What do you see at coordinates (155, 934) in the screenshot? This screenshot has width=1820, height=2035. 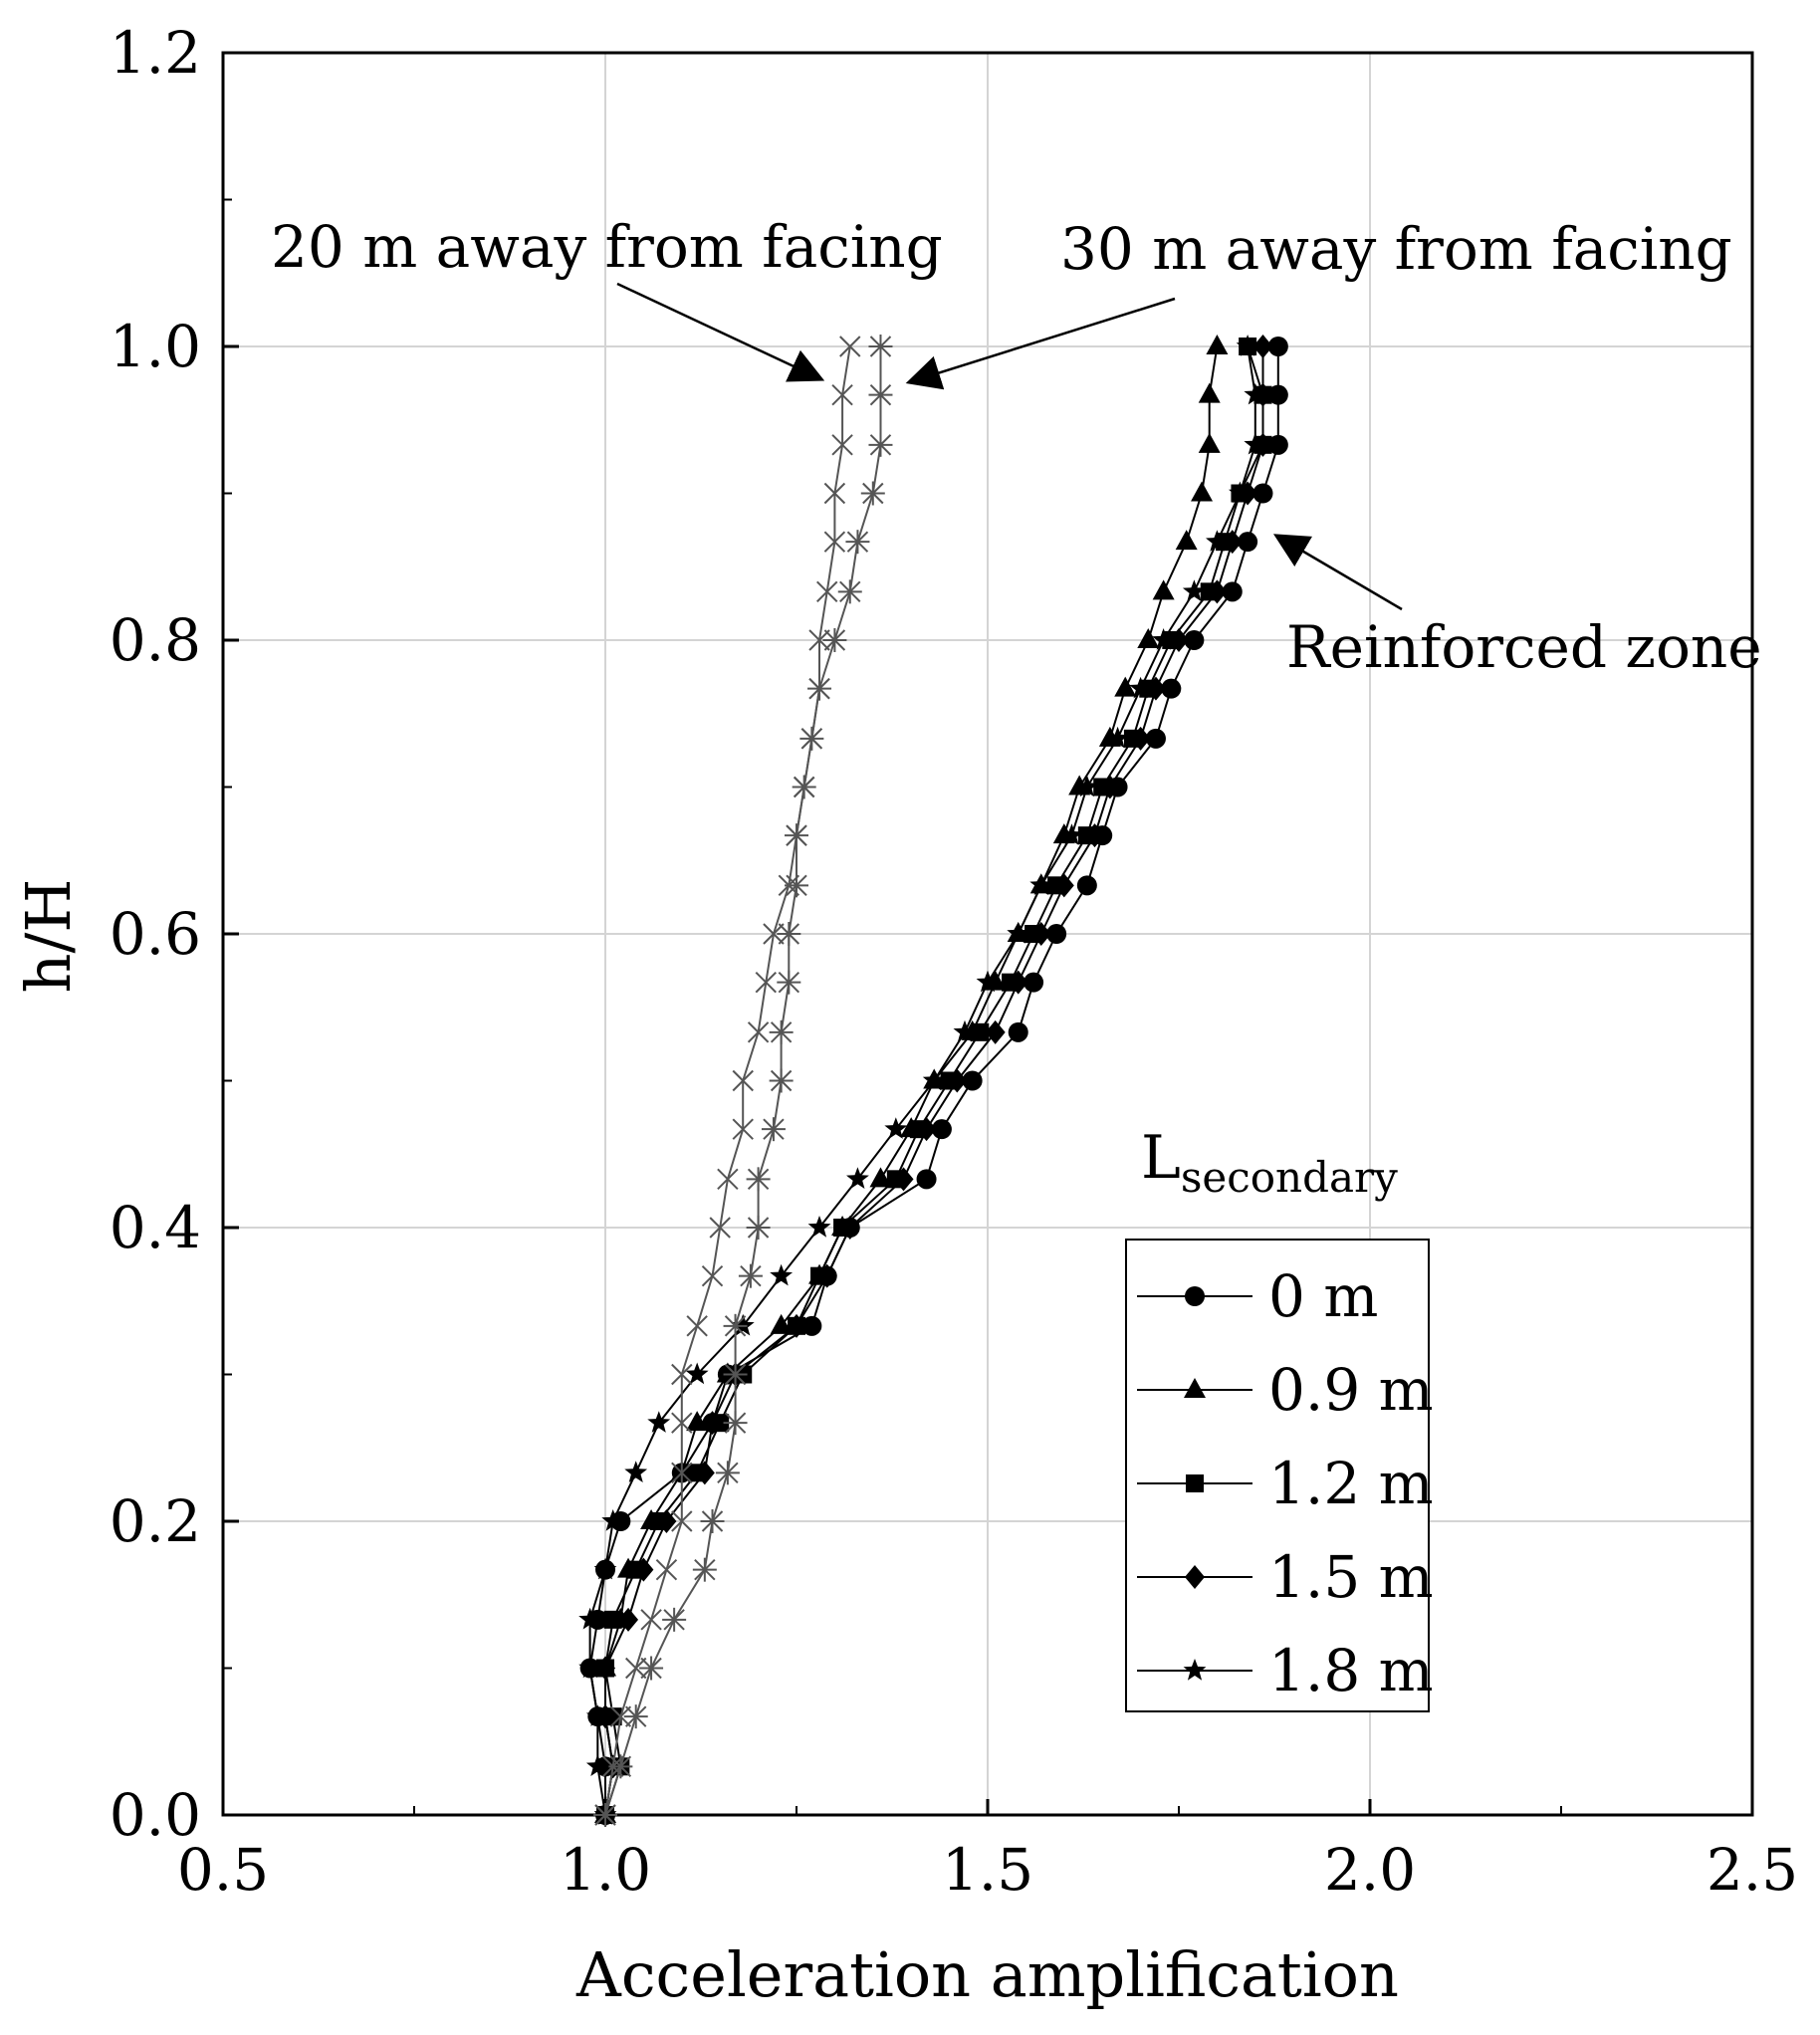 I see `y-tick-label: 0.6` at bounding box center [155, 934].